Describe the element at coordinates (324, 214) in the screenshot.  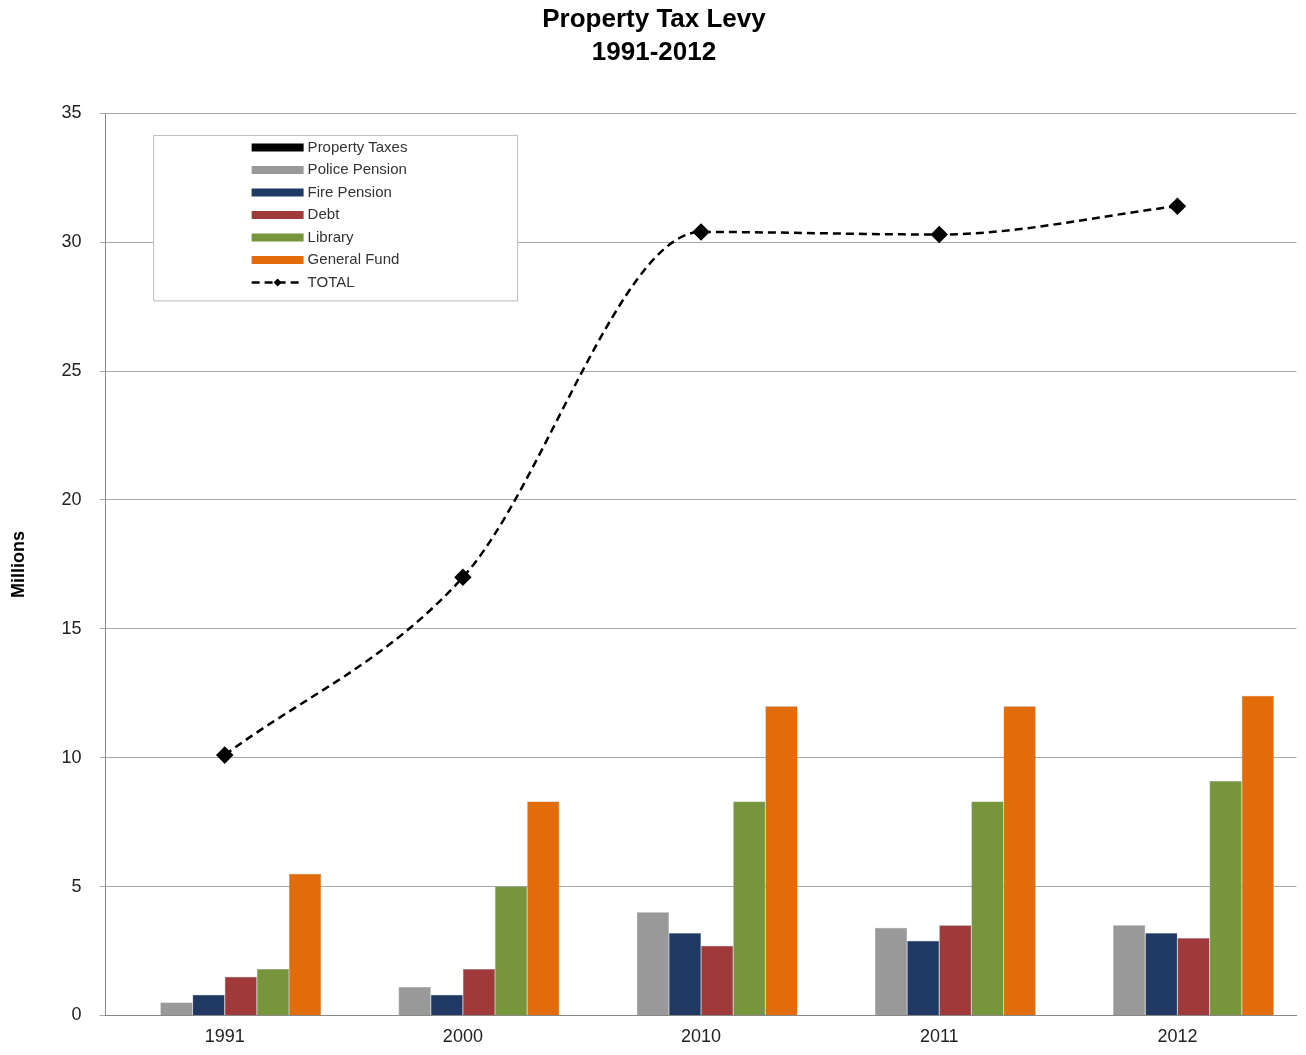
I see `legend-label: Debt` at that location.